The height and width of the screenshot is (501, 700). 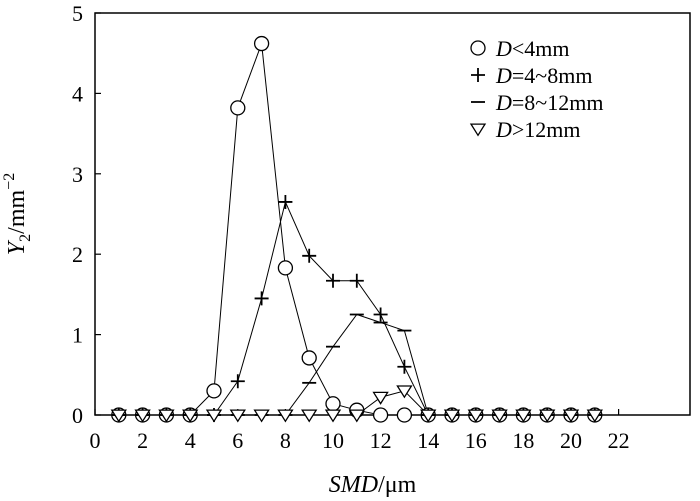 What do you see at coordinates (190, 440) in the screenshot?
I see `x-tick-label: 4` at bounding box center [190, 440].